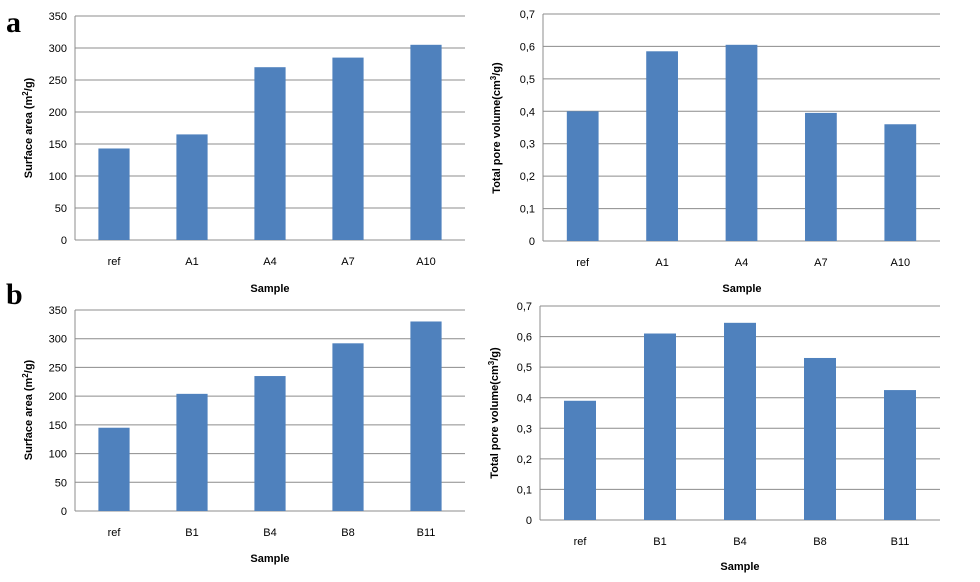  Describe the element at coordinates (14, 294) in the screenshot. I see `panel-label-b: b` at that location.